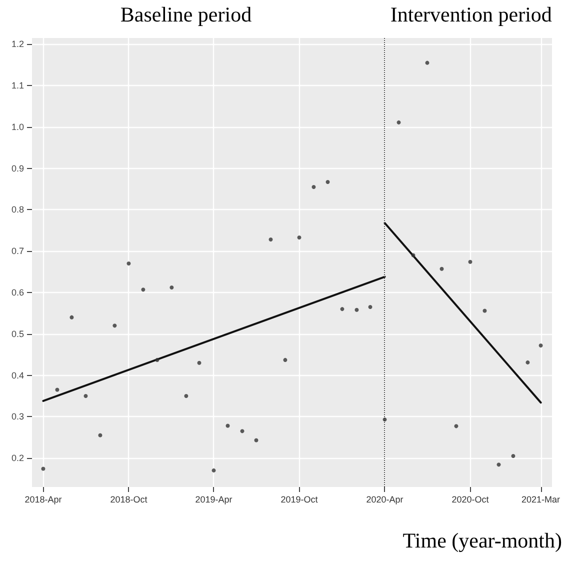 This screenshot has width=574, height=585. What do you see at coordinates (299, 499) in the screenshot?
I see `x-tick-label: 2019-Oct` at bounding box center [299, 499].